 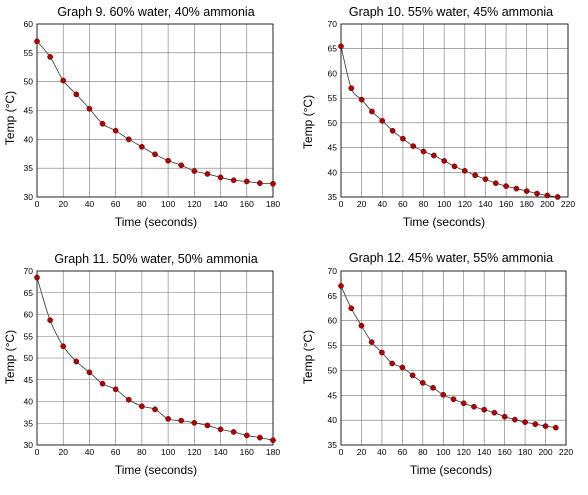 I want to click on graph-12-x-tick-label: 60, so click(x=403, y=452).